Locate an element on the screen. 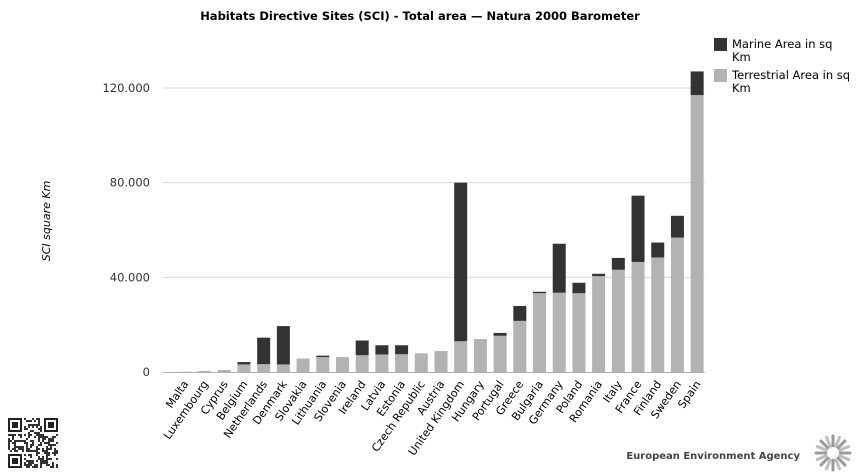 Image resolution: width=858 pixels, height=472 pixels. legend-label-terrestrial: Terrestrial Area in sq Km is located at coordinates (792, 81).